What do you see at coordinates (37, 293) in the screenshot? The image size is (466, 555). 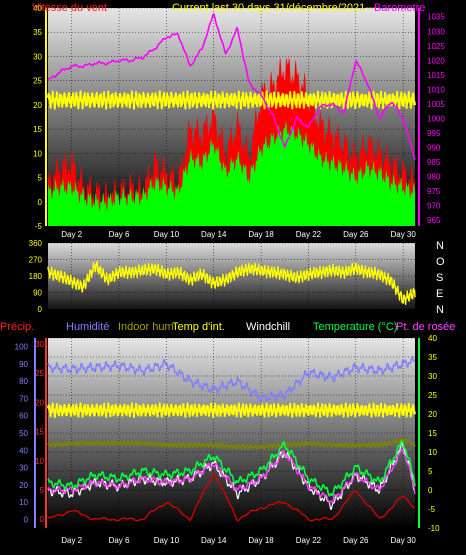 I see `dir-y-tick-label: 90` at bounding box center [37, 293].